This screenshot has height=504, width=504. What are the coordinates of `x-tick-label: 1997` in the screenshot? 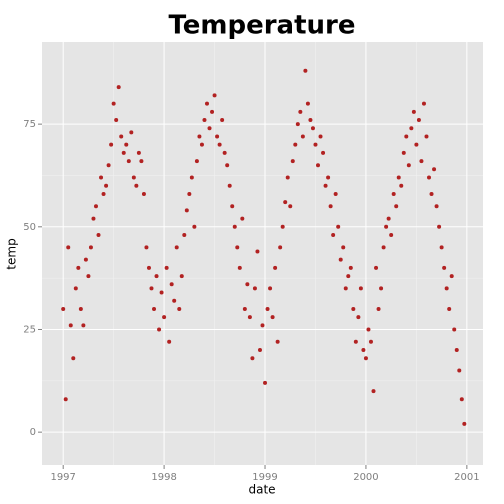 It's located at (62, 477).